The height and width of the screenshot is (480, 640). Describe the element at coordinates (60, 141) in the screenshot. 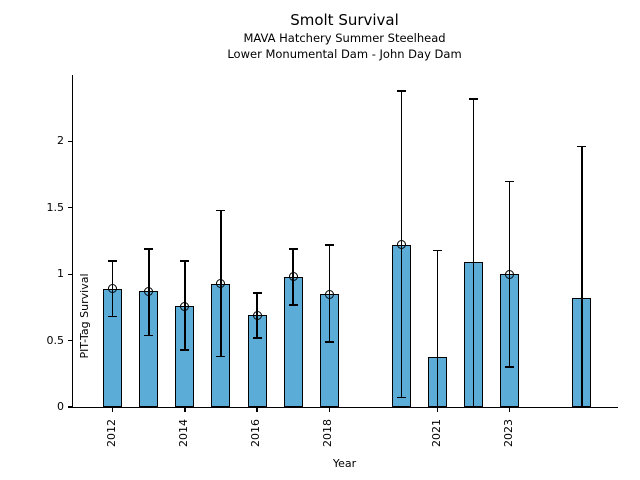

I see `y-tick-label: 2` at that location.